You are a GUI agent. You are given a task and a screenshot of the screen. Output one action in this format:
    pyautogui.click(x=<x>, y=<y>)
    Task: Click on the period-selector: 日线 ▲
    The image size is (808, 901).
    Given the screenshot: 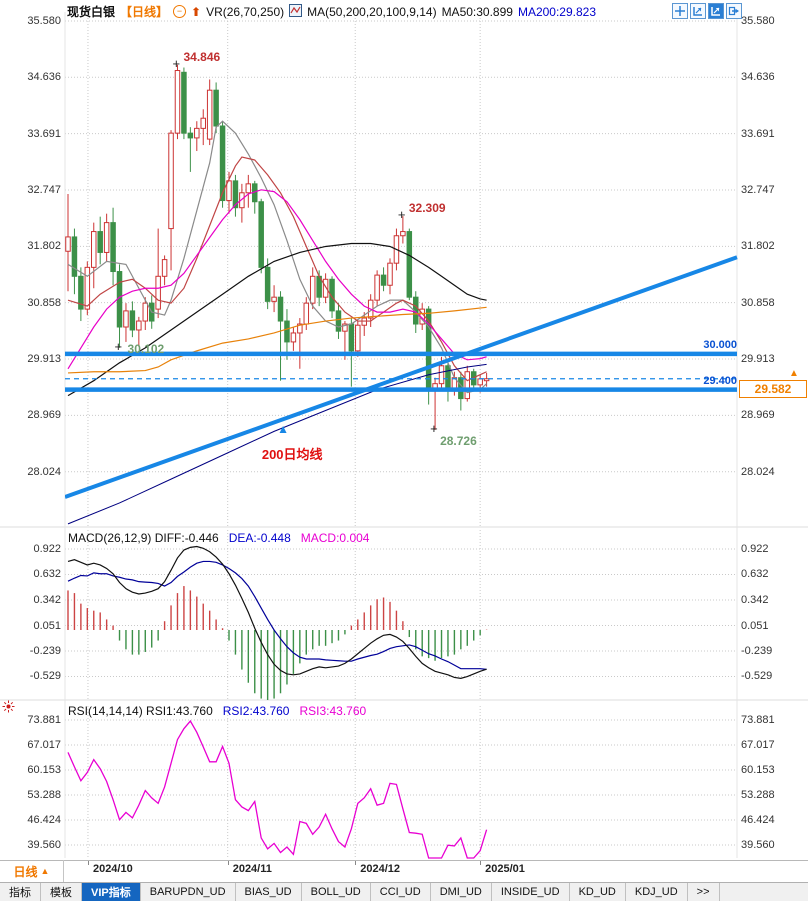 What is the action you would take?
    pyautogui.click(x=32, y=871)
    